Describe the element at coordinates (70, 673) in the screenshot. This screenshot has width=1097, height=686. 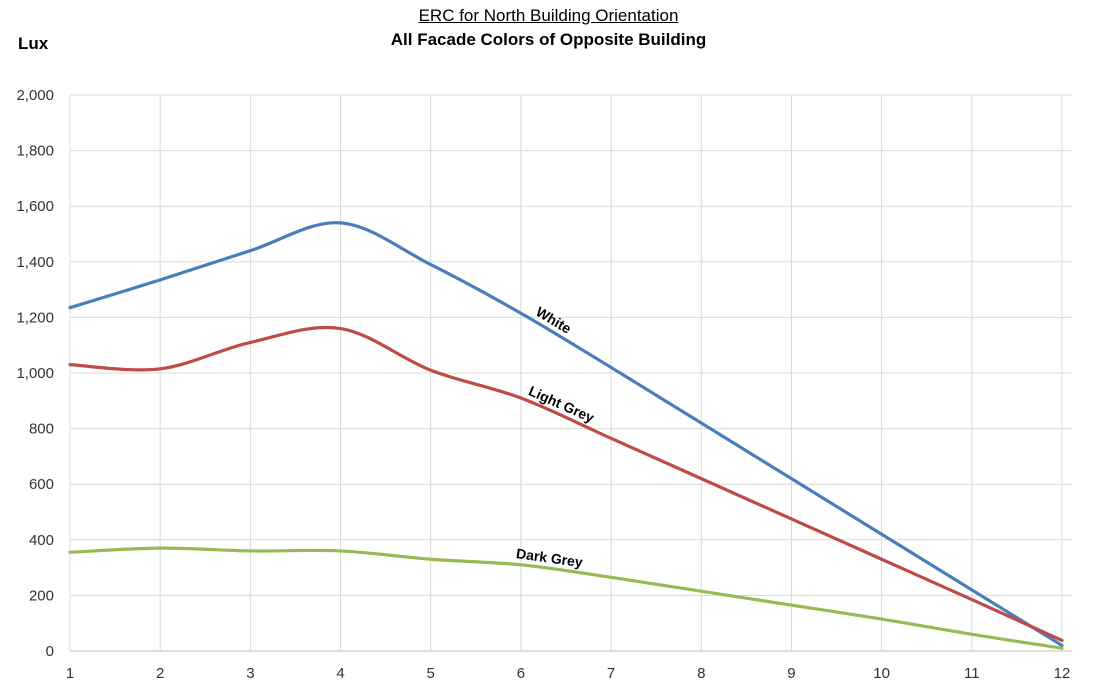
I see `x-tick-label: 1` at that location.